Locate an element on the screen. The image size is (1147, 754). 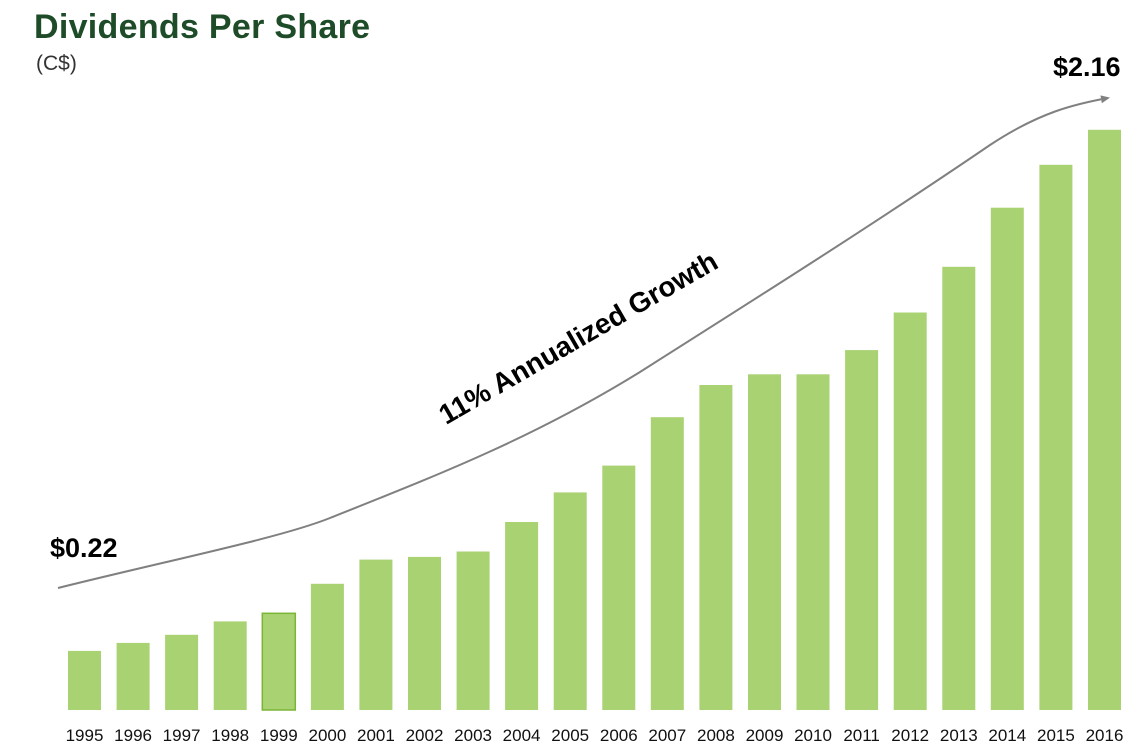
bar-2007 is located at coordinates (667, 563).